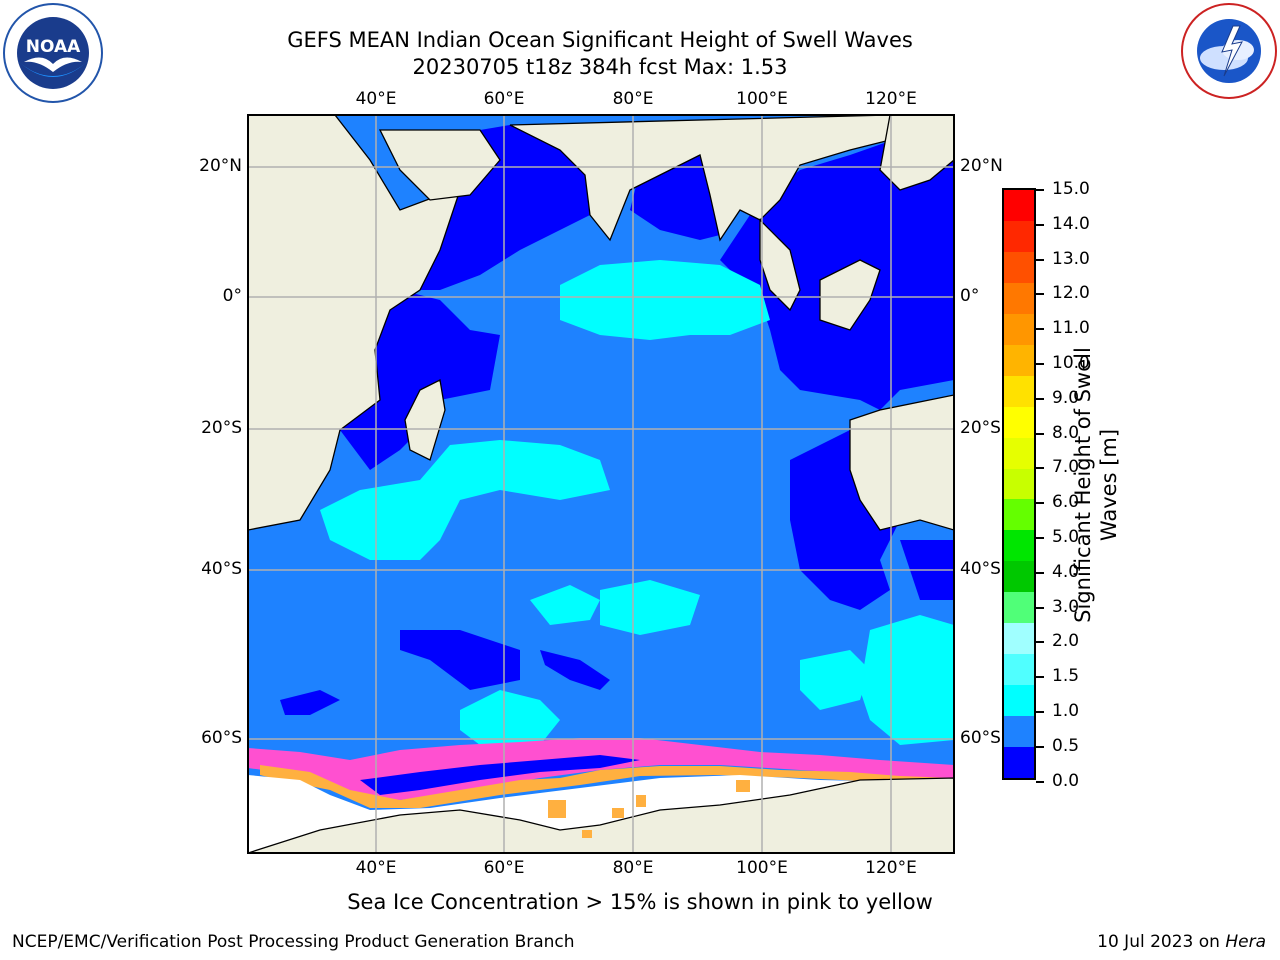 This screenshot has width=1280, height=960. Describe the element at coordinates (220, 166) in the screenshot. I see `lat-label-left: 20°N` at that location.